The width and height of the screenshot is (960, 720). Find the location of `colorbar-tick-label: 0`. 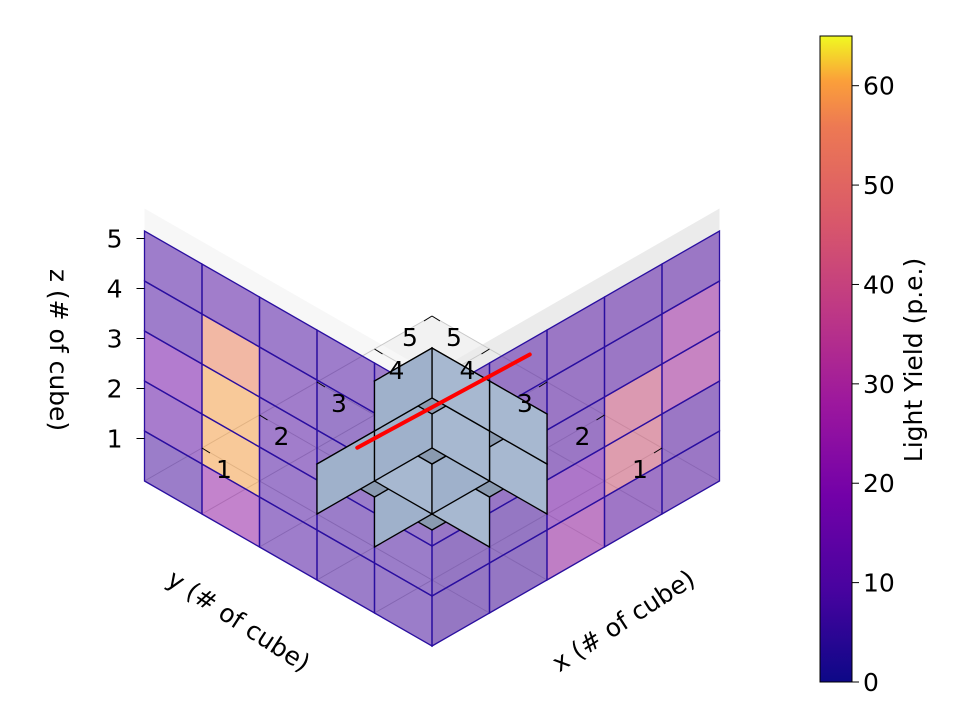

colorbar-tick-label: 0 is located at coordinates (871, 682).